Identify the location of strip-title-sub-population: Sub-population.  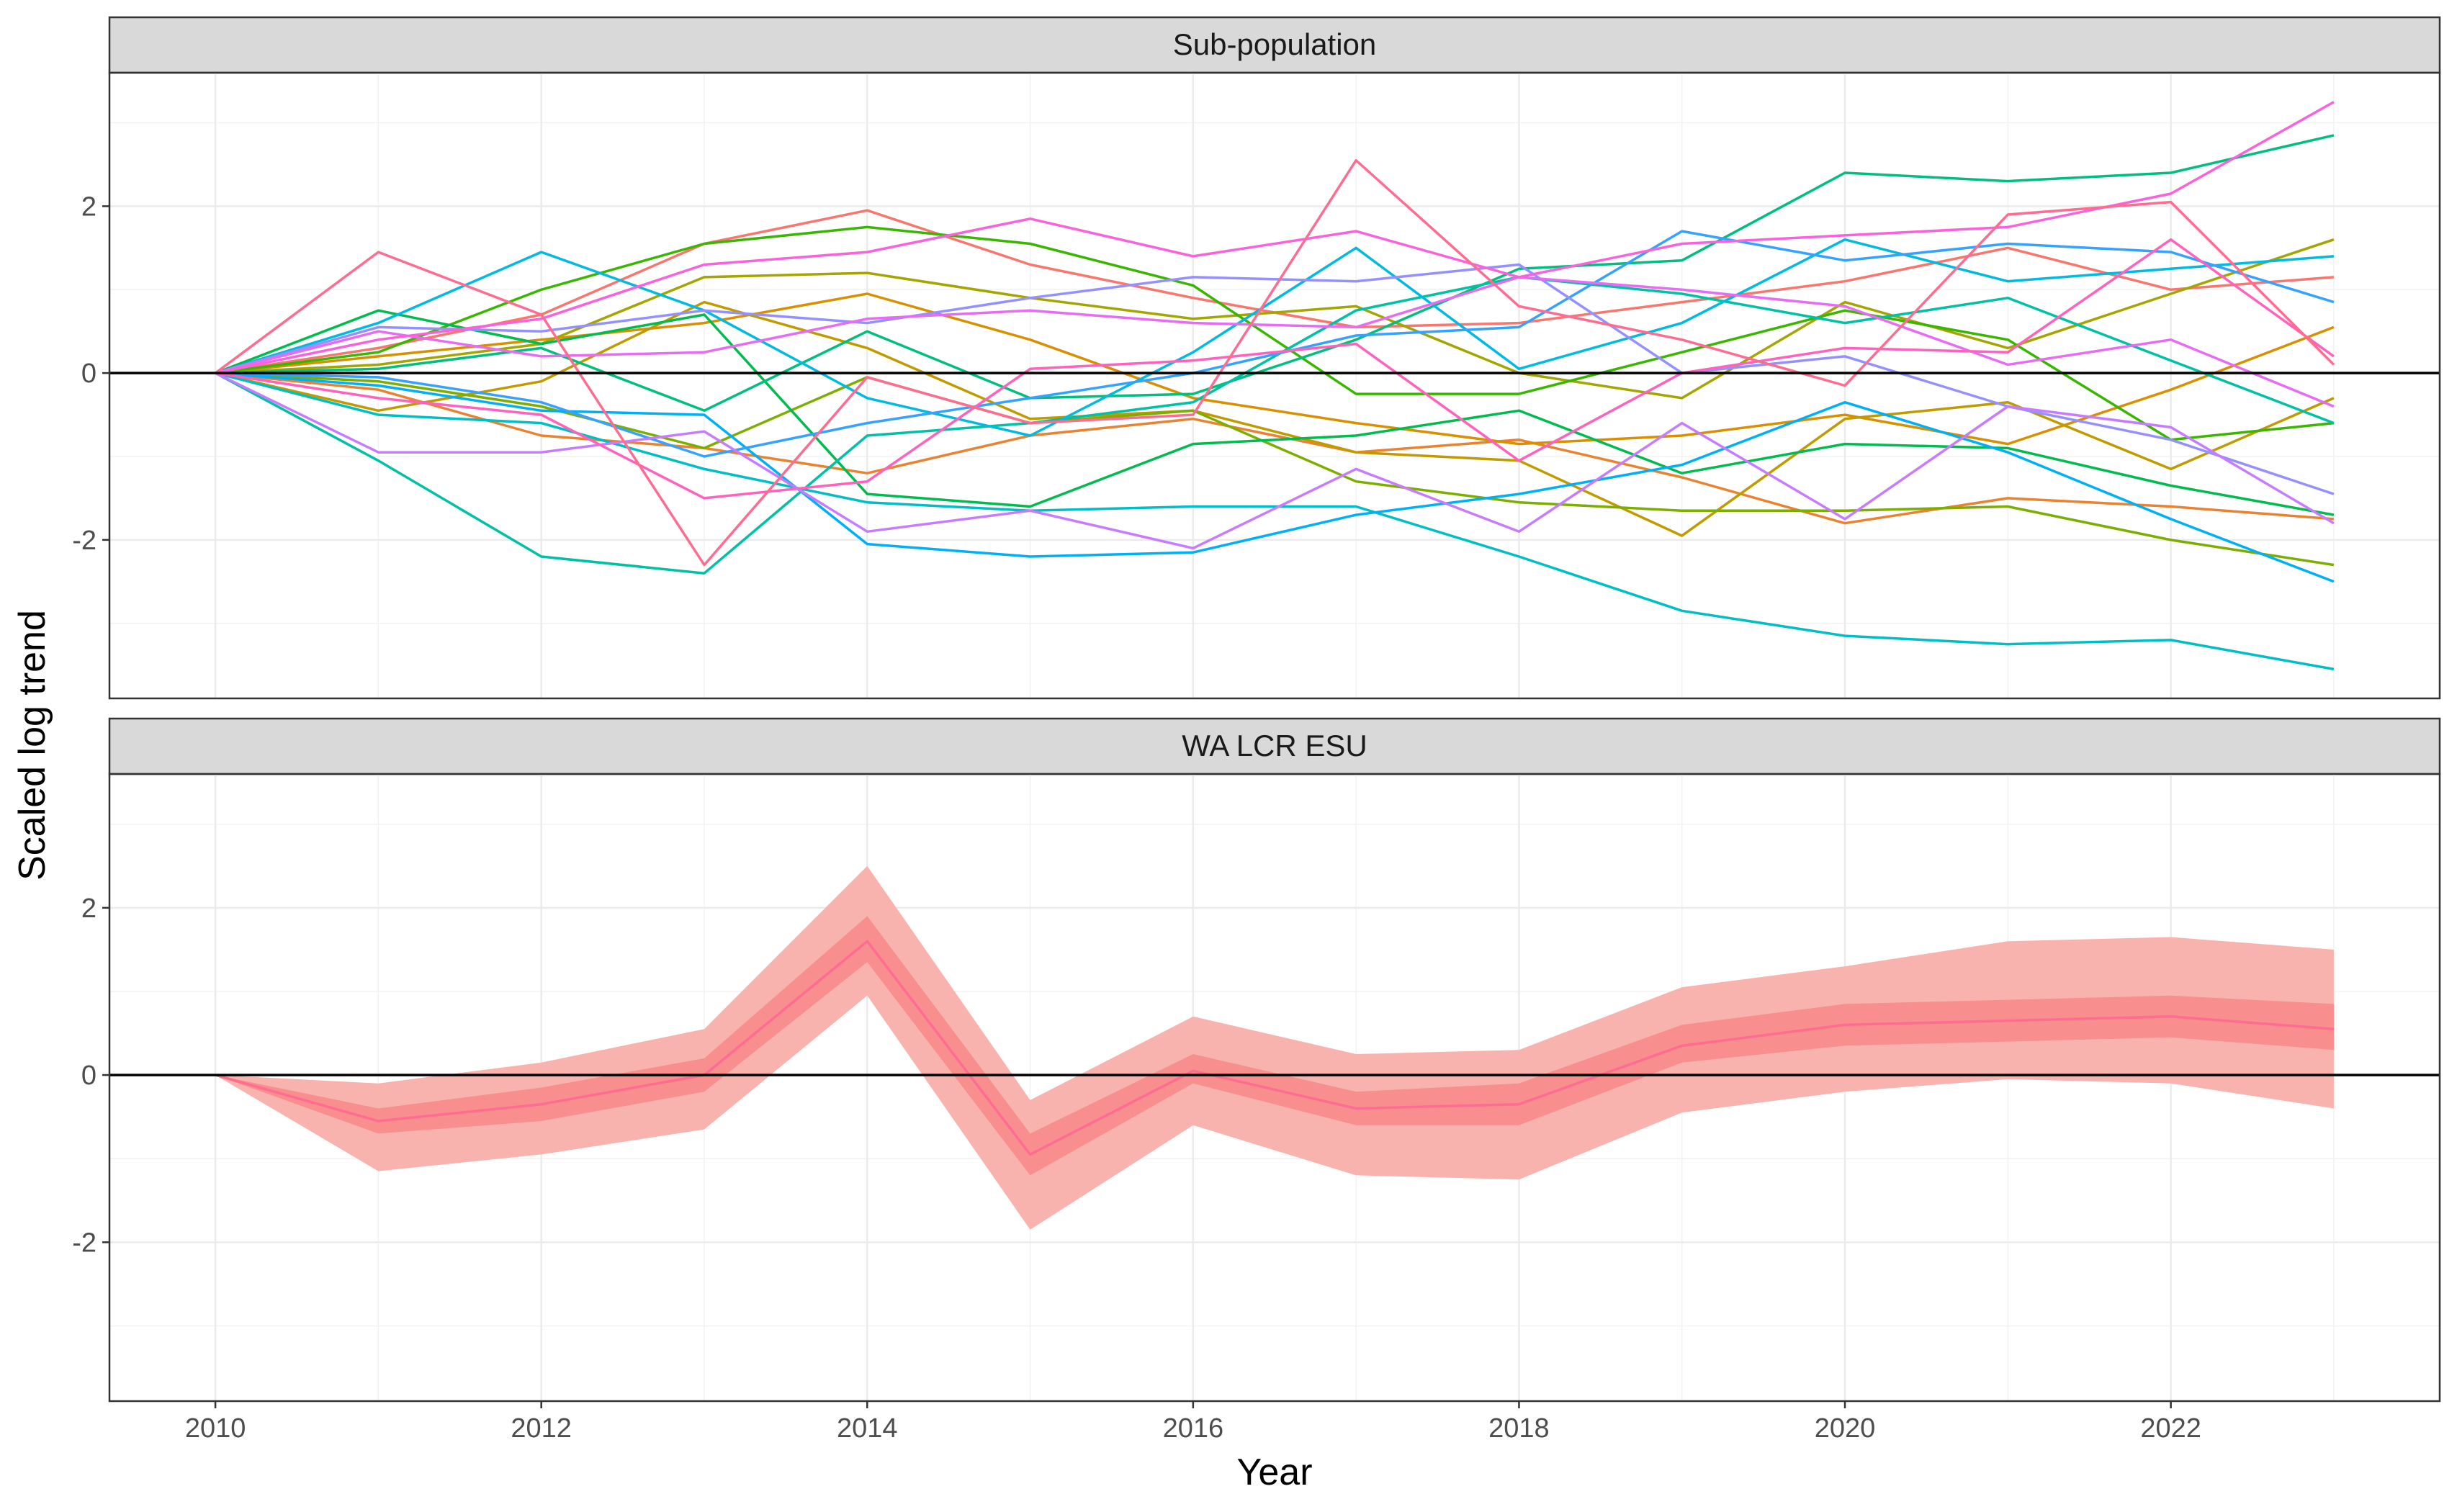
(1275, 44).